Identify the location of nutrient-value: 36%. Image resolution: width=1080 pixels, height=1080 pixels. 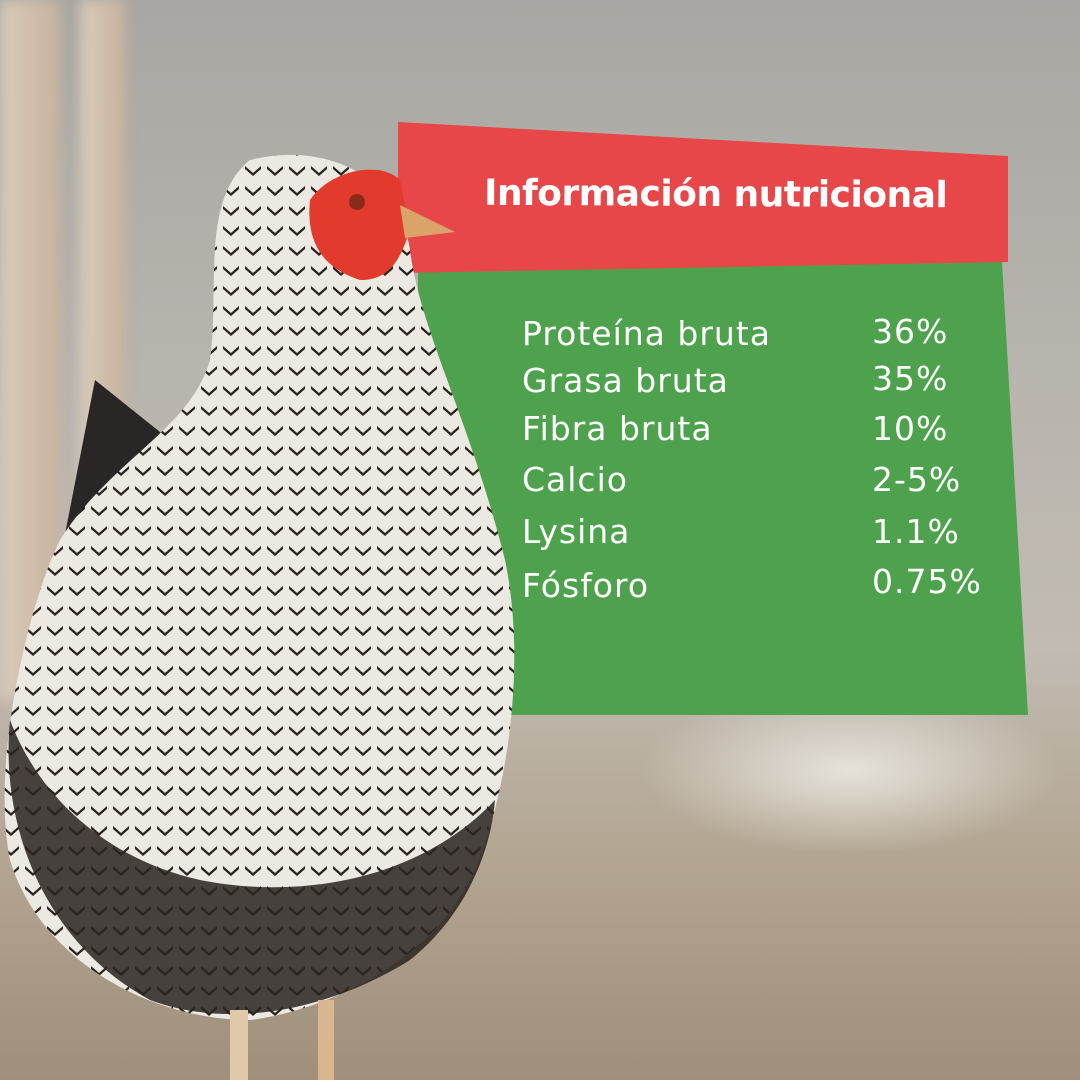
(910, 331).